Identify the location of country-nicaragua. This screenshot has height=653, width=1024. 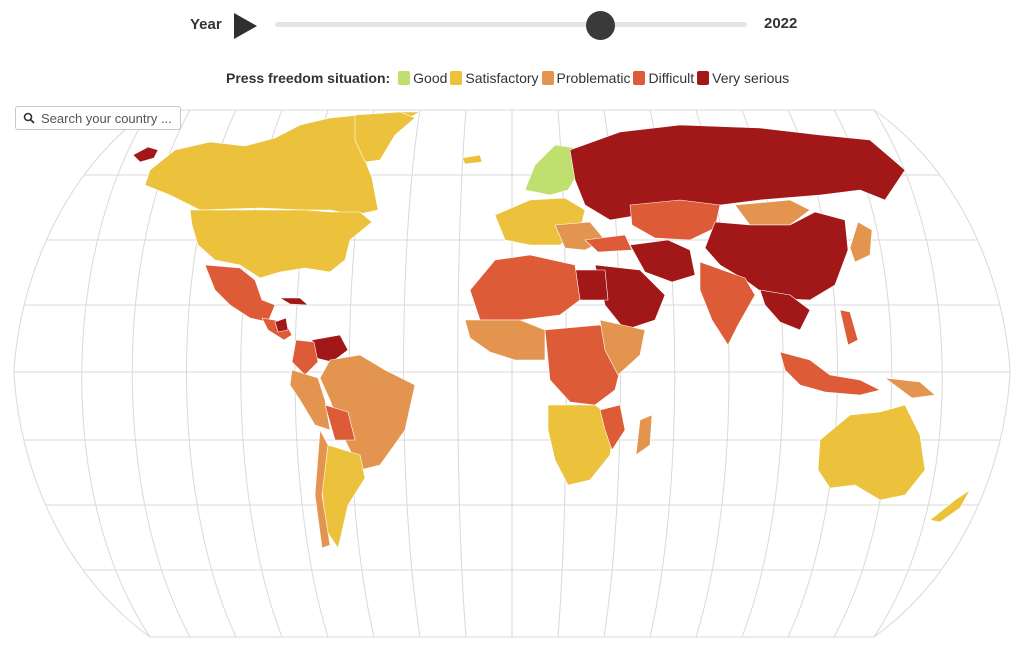
(281, 325).